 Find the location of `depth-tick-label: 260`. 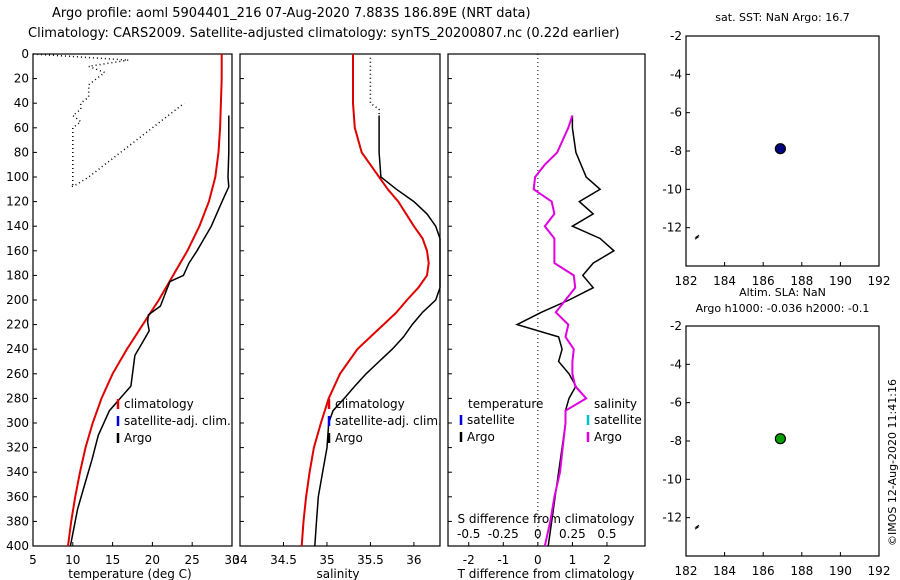

depth-tick-label: 260 is located at coordinates (17, 374).